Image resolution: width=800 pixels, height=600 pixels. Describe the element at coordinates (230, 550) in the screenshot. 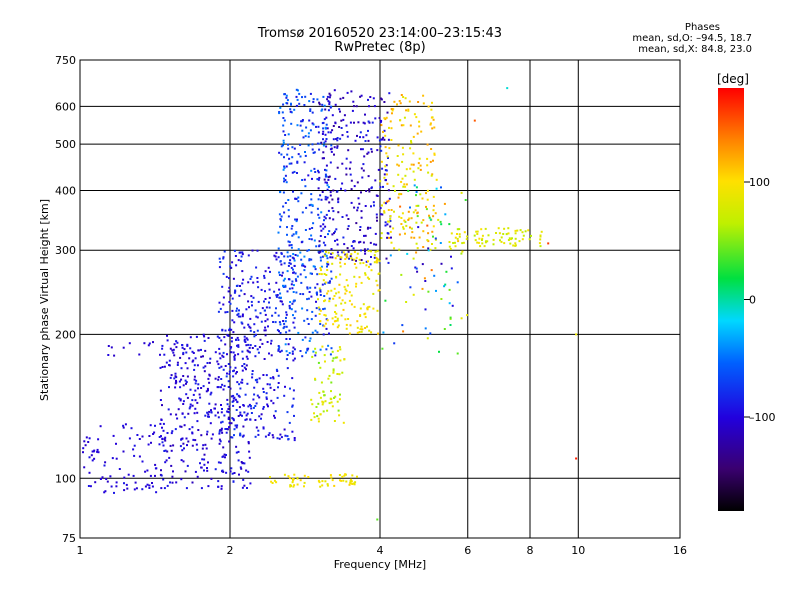

I see `x-tick-label: 2` at that location.